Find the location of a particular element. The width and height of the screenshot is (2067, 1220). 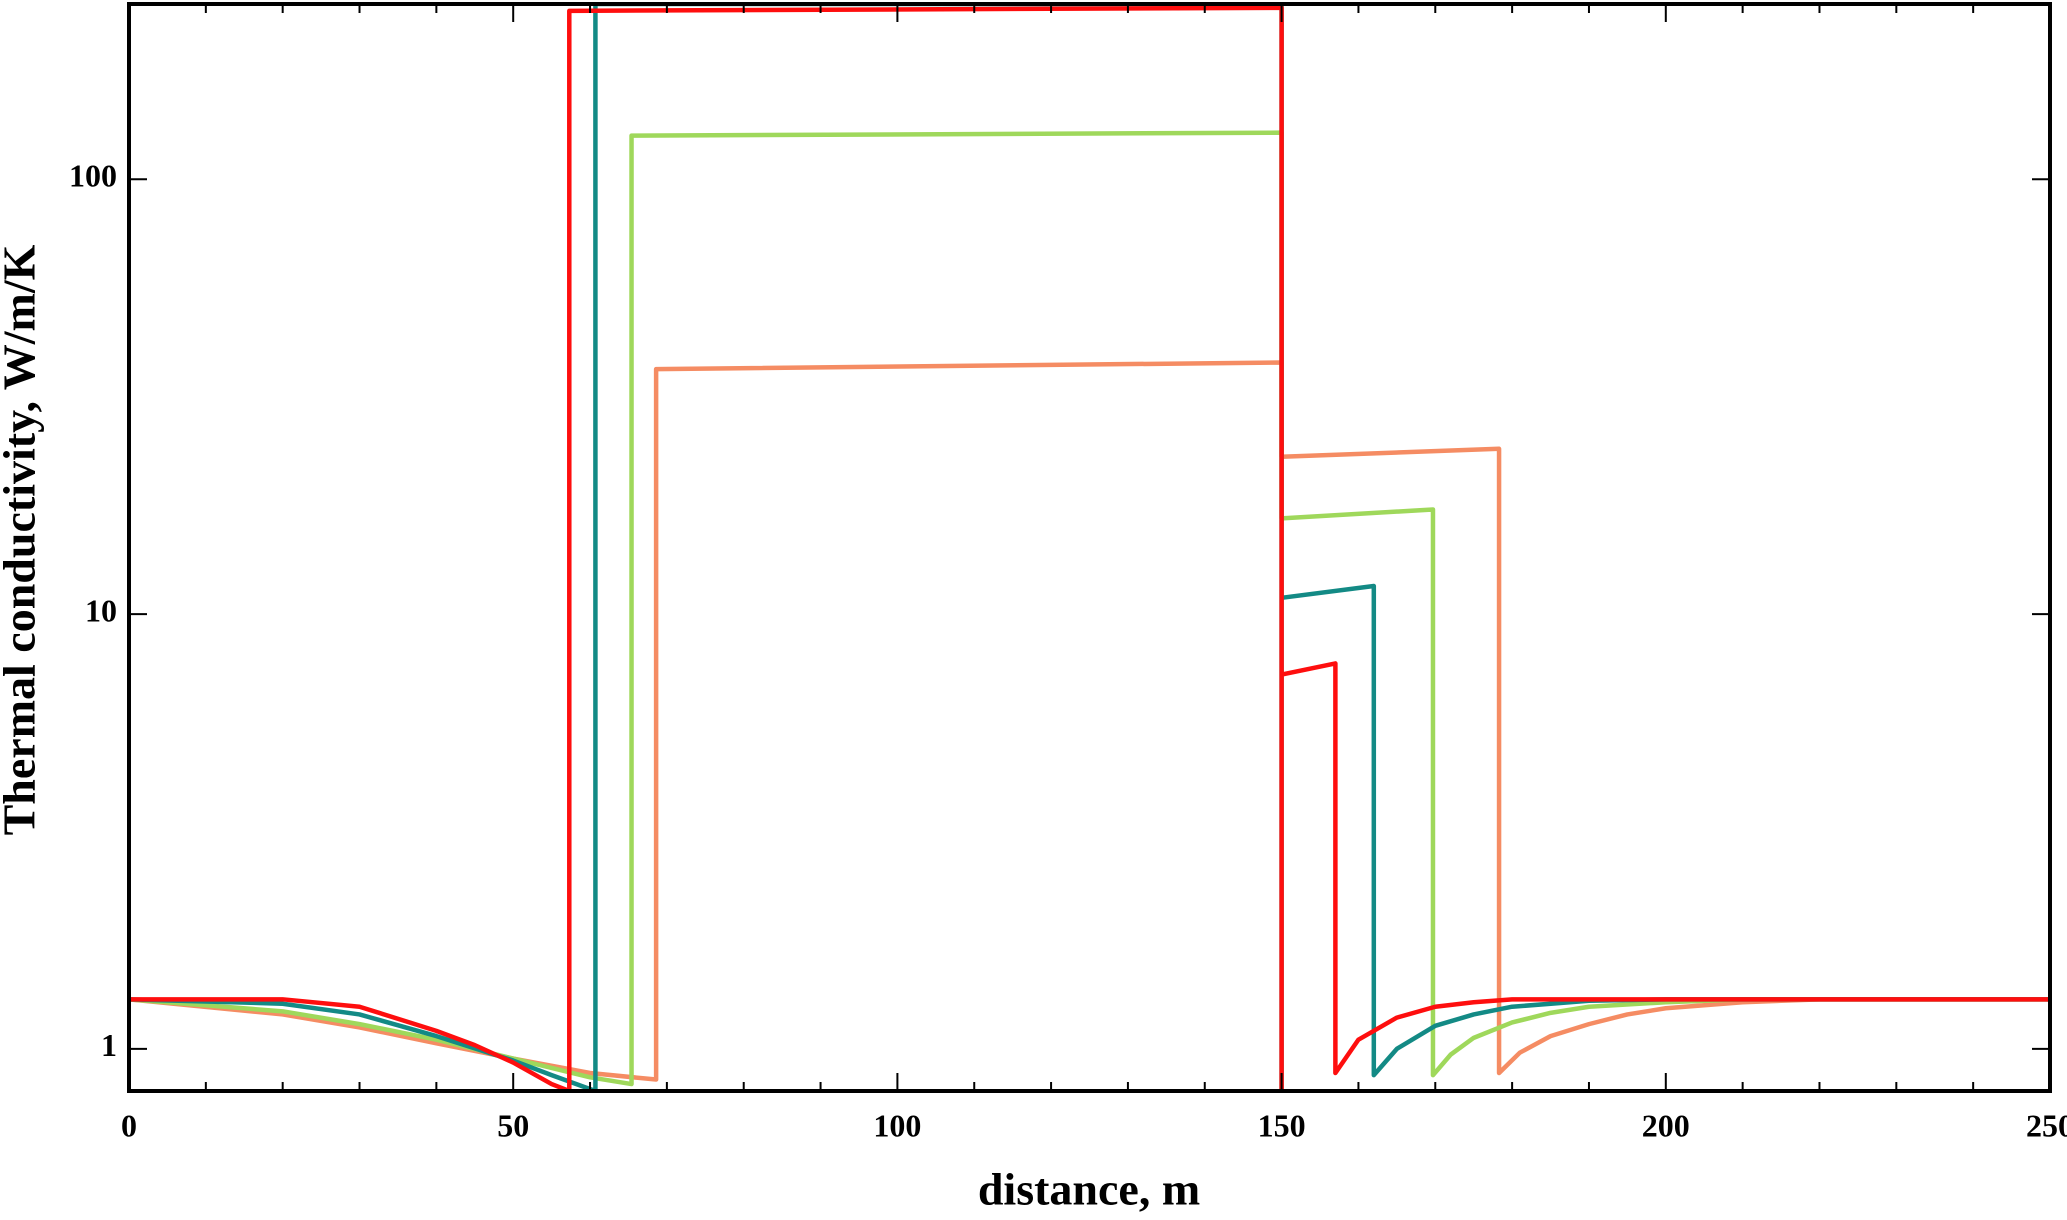

y-tick-label: 10 is located at coordinates (101, 610).